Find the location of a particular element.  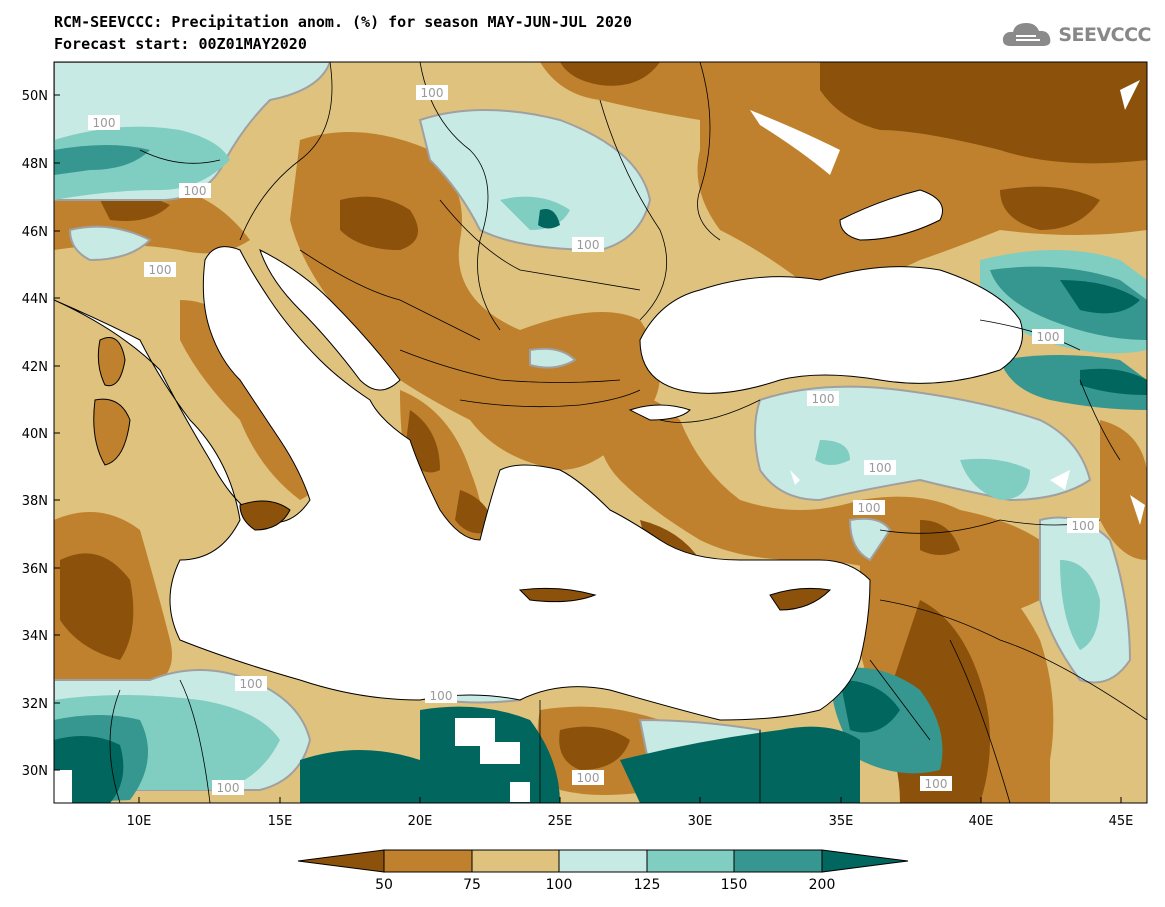

lon-label: 10E is located at coordinates (139, 821).